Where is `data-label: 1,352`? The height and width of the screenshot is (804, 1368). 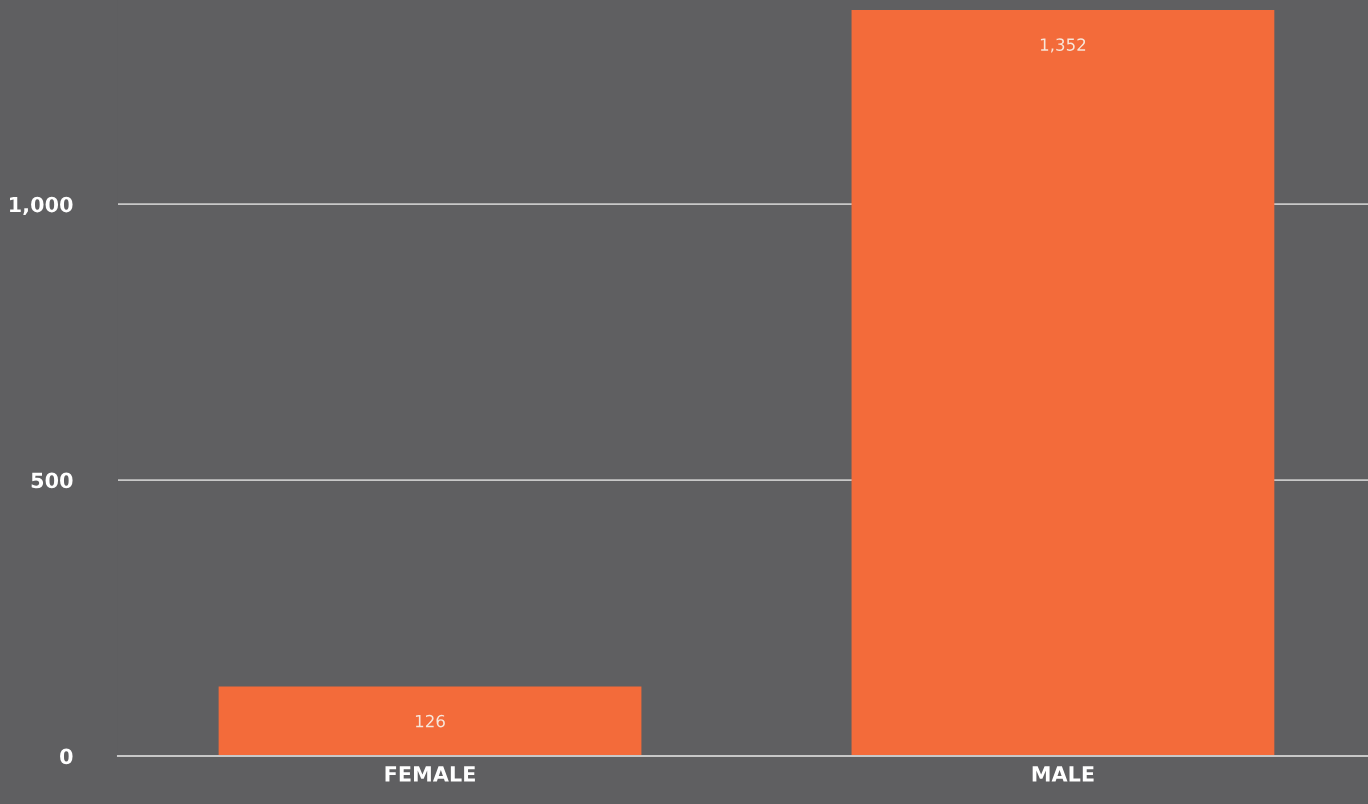
data-label: 1,352 is located at coordinates (1063, 45).